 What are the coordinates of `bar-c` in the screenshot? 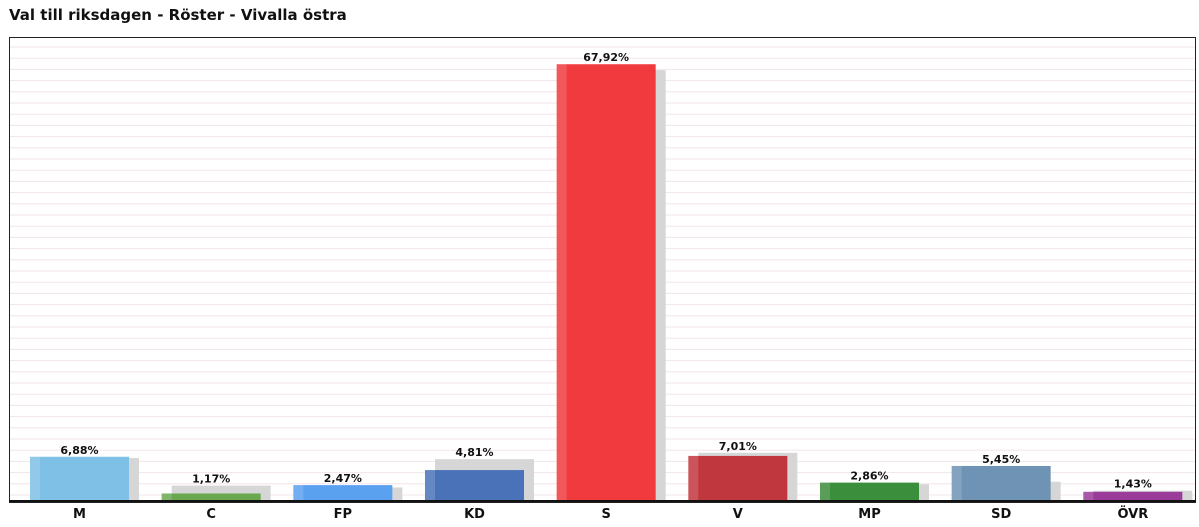 It's located at (211, 497).